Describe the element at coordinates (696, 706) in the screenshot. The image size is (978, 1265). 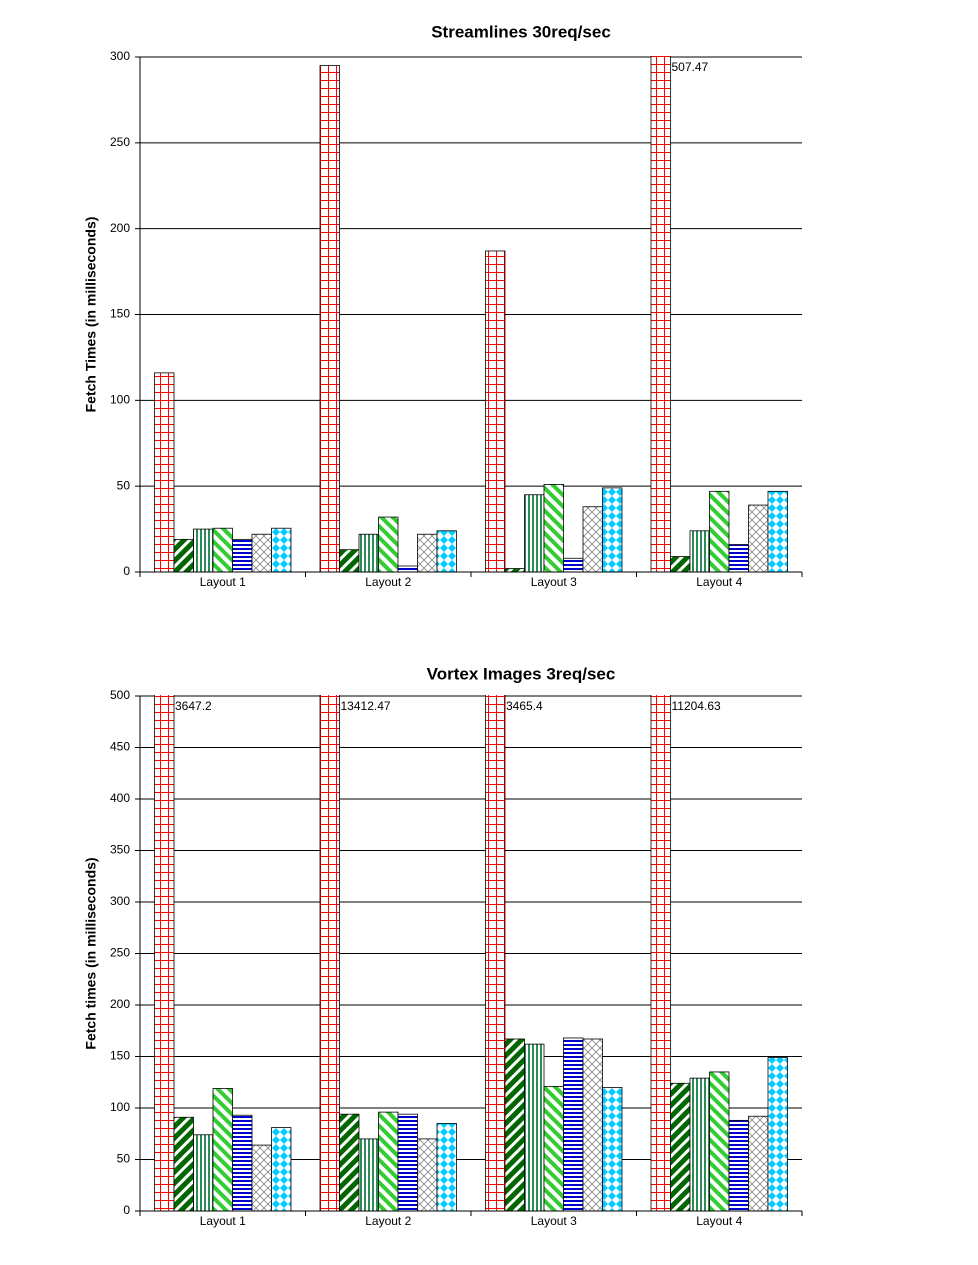
I see `value-label: 11204.63` at that location.